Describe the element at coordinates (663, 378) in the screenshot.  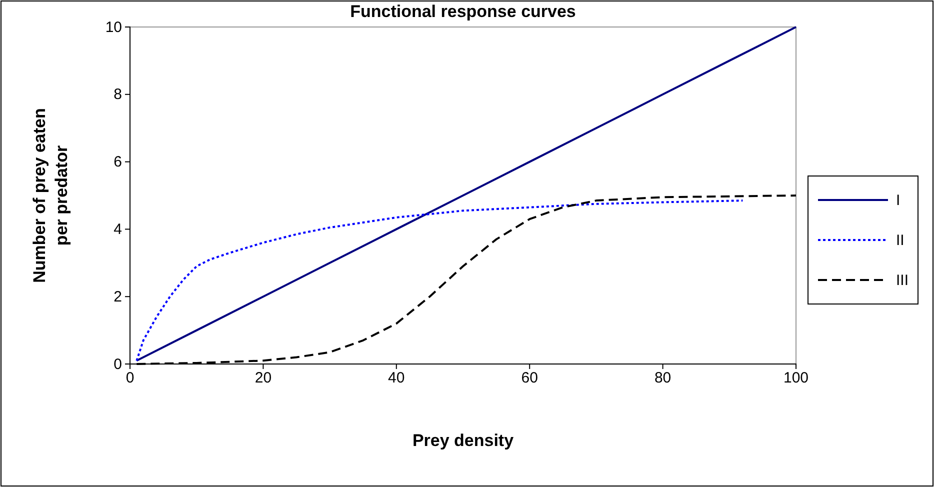
I see `x-tick-label: 80` at that location.